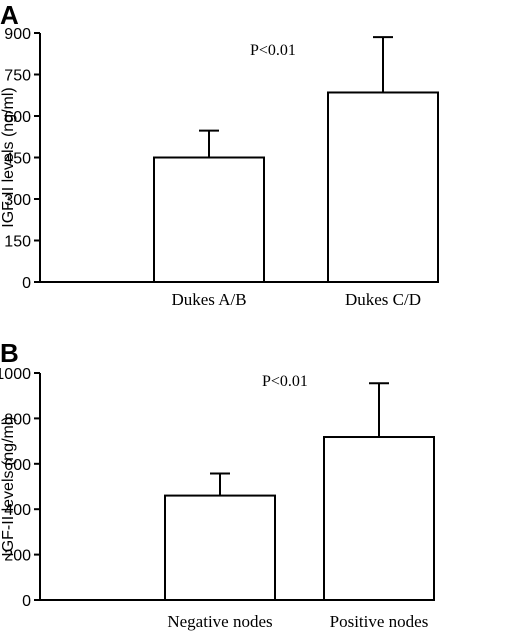  What do you see at coordinates (379, 621) in the screenshot?
I see `category-label: Positive nodes` at bounding box center [379, 621].